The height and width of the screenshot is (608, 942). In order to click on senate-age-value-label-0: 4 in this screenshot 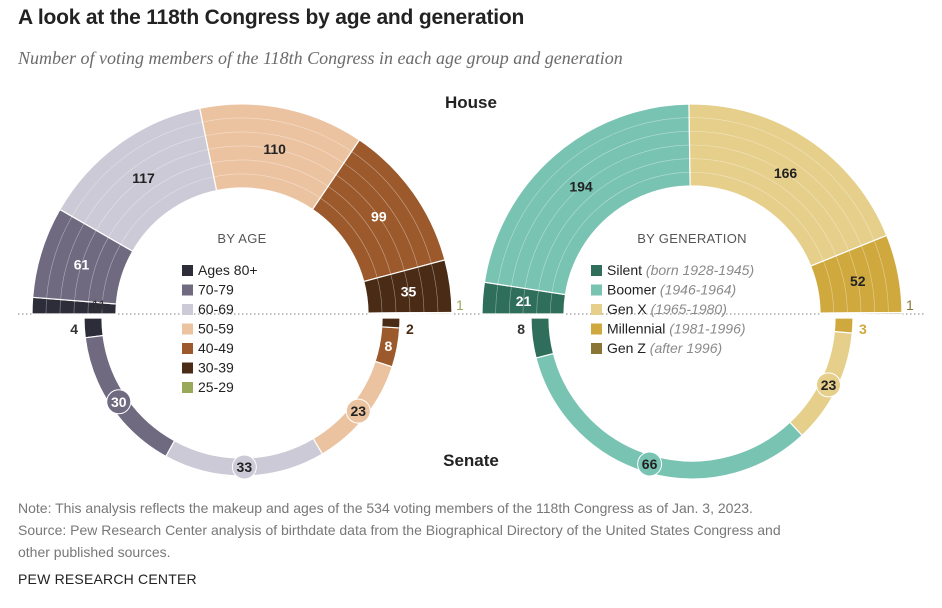, I will do `click(74, 329)`.